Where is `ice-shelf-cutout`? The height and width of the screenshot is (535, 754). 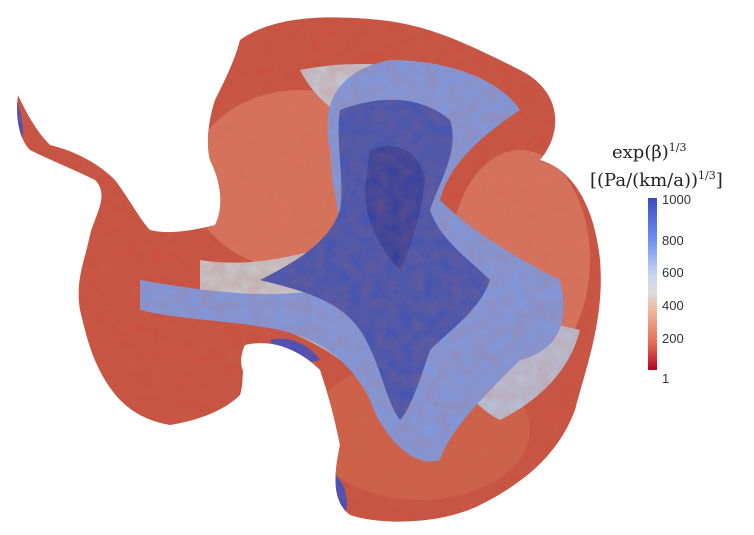 ice-shelf-cutout is located at coordinates (279, 376).